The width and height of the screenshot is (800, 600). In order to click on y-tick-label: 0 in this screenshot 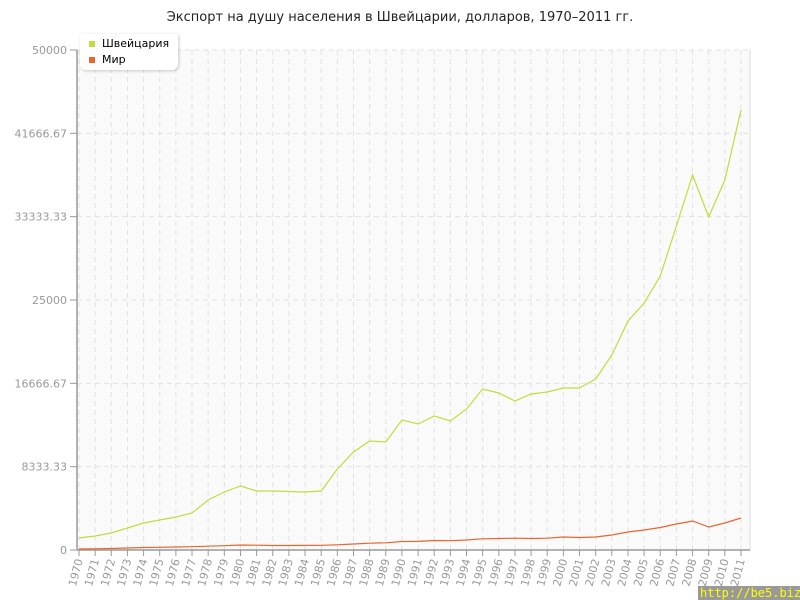, I will do `click(63, 550)`.